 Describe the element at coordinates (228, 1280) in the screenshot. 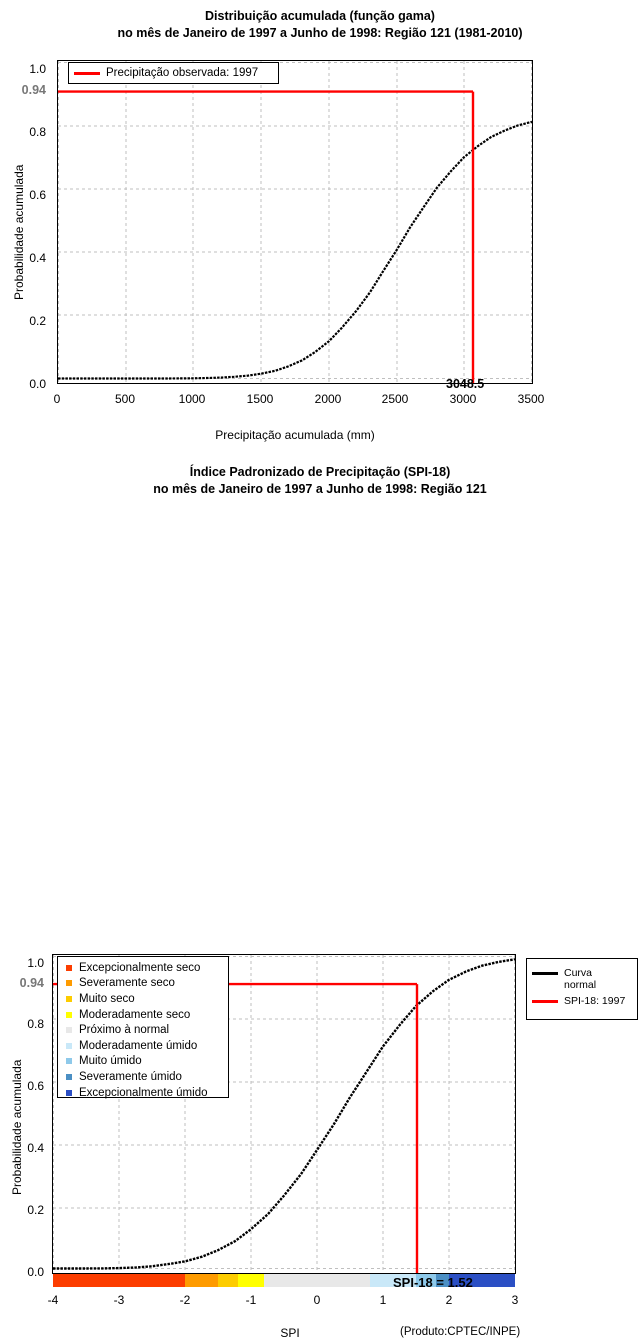

I see `cbar-seg-muito-seco` at that location.